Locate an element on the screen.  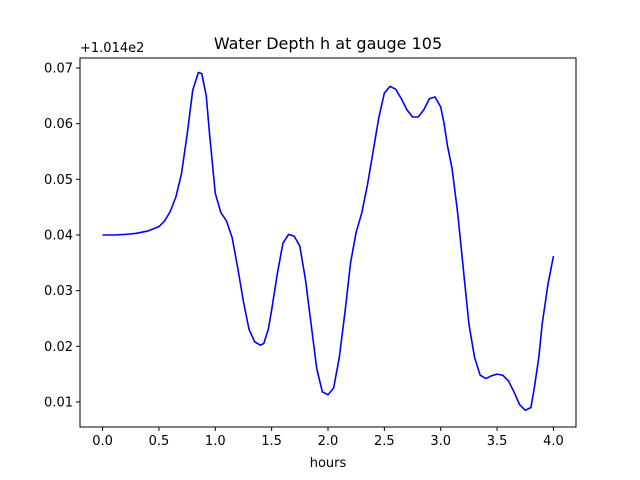
x-tick-label: 3.5 is located at coordinates (497, 441).